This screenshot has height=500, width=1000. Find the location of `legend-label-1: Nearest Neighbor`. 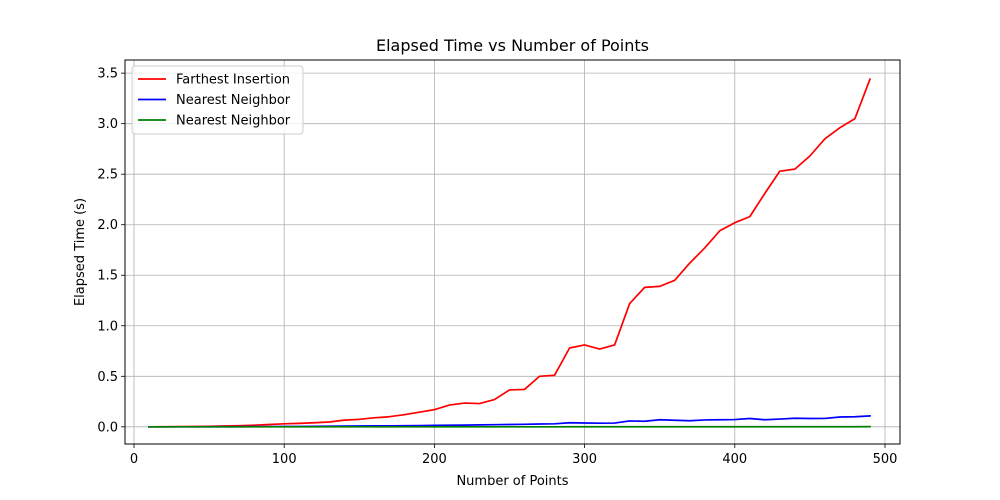

legend-label-1: Nearest Neighbor is located at coordinates (233, 100).